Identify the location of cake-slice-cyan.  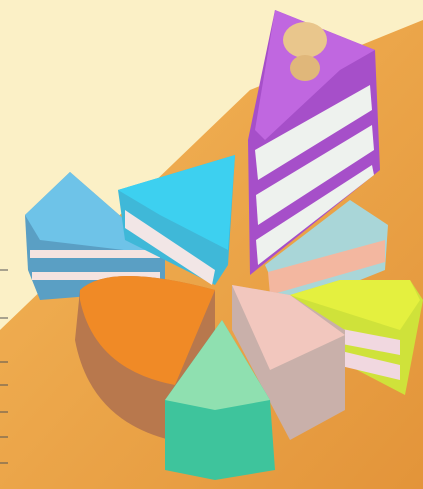
(176, 220).